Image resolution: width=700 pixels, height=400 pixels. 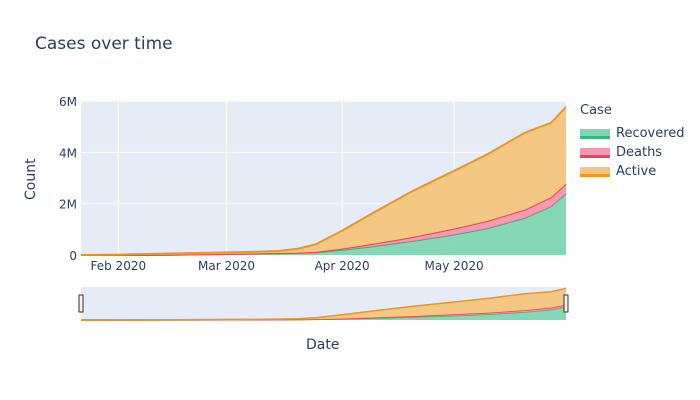 I want to click on slider-line-active, so click(x=323, y=304).